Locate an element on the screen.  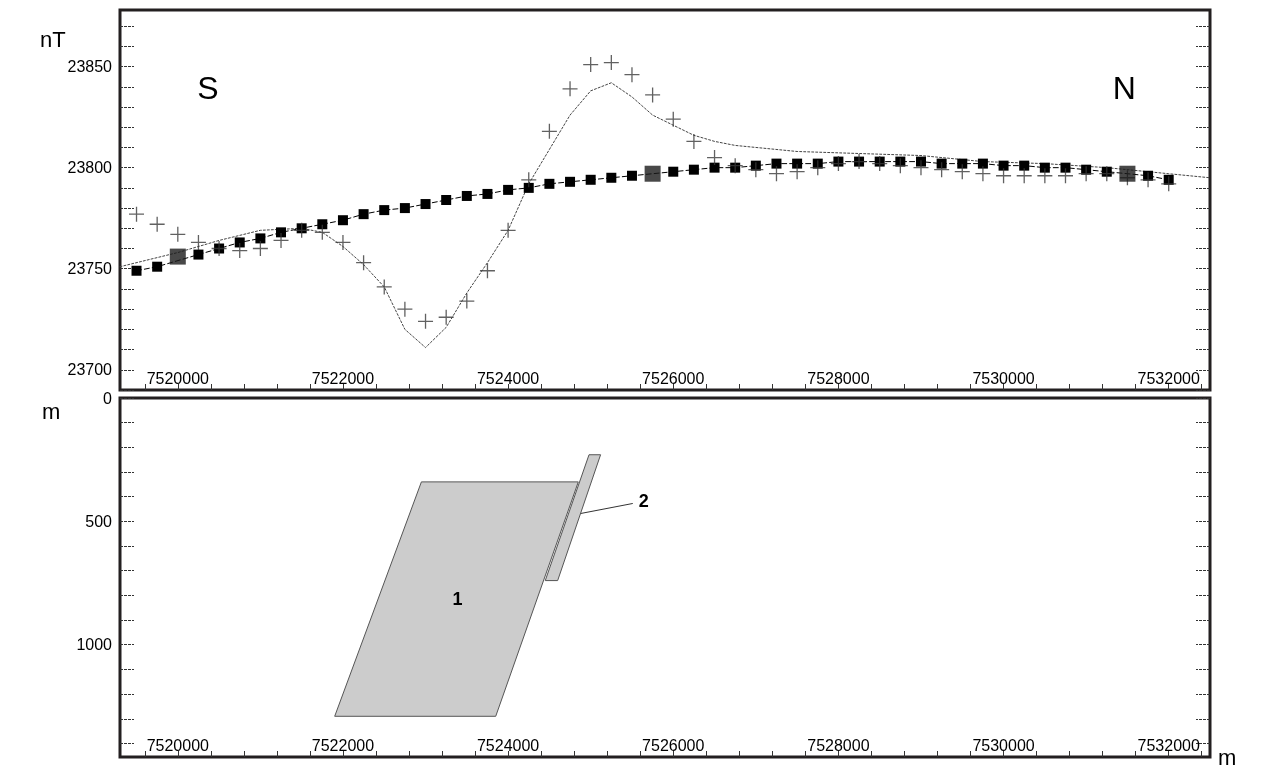
annotation: 1 is located at coordinates (457, 599).